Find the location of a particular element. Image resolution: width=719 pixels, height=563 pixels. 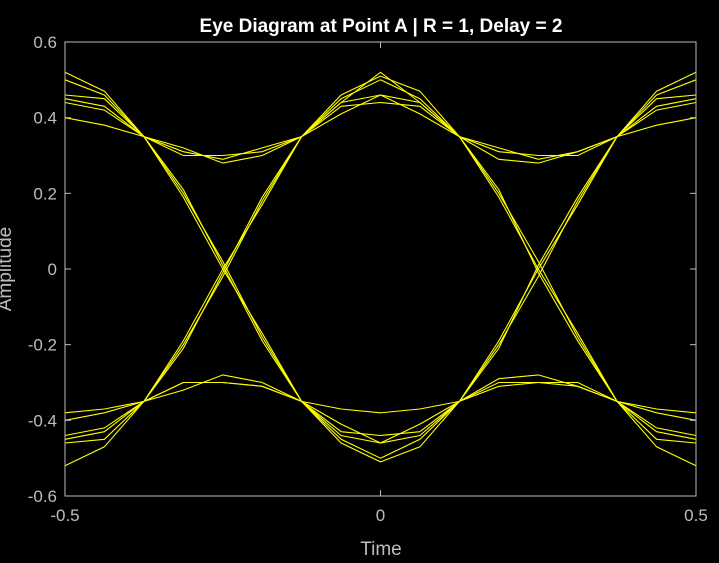

y-tick-label: 0.2 is located at coordinates (45, 193).